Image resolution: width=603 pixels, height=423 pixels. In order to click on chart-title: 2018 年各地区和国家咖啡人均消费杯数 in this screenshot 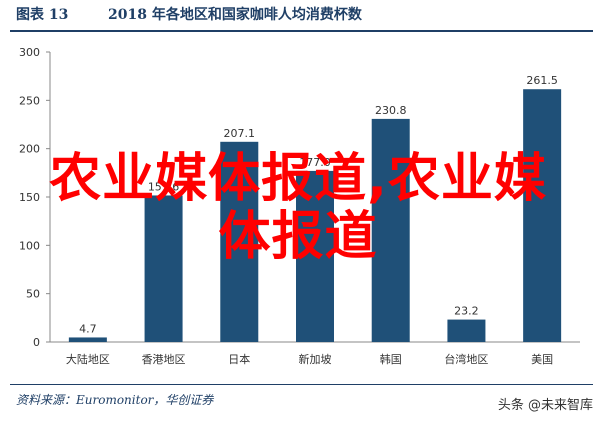, I will do `click(235, 15)`.